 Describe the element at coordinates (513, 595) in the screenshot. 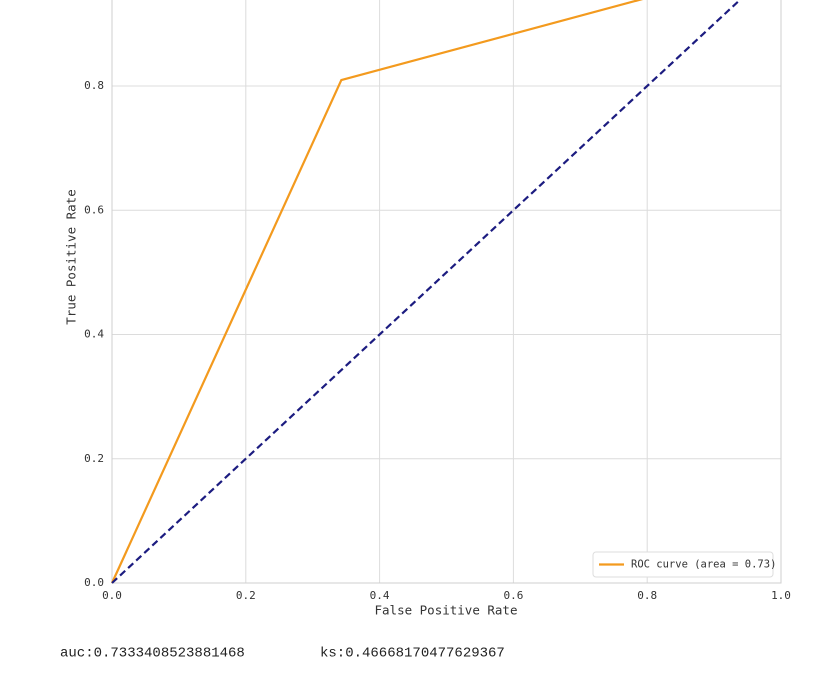

I see `x-tick-label: 0.6` at that location.